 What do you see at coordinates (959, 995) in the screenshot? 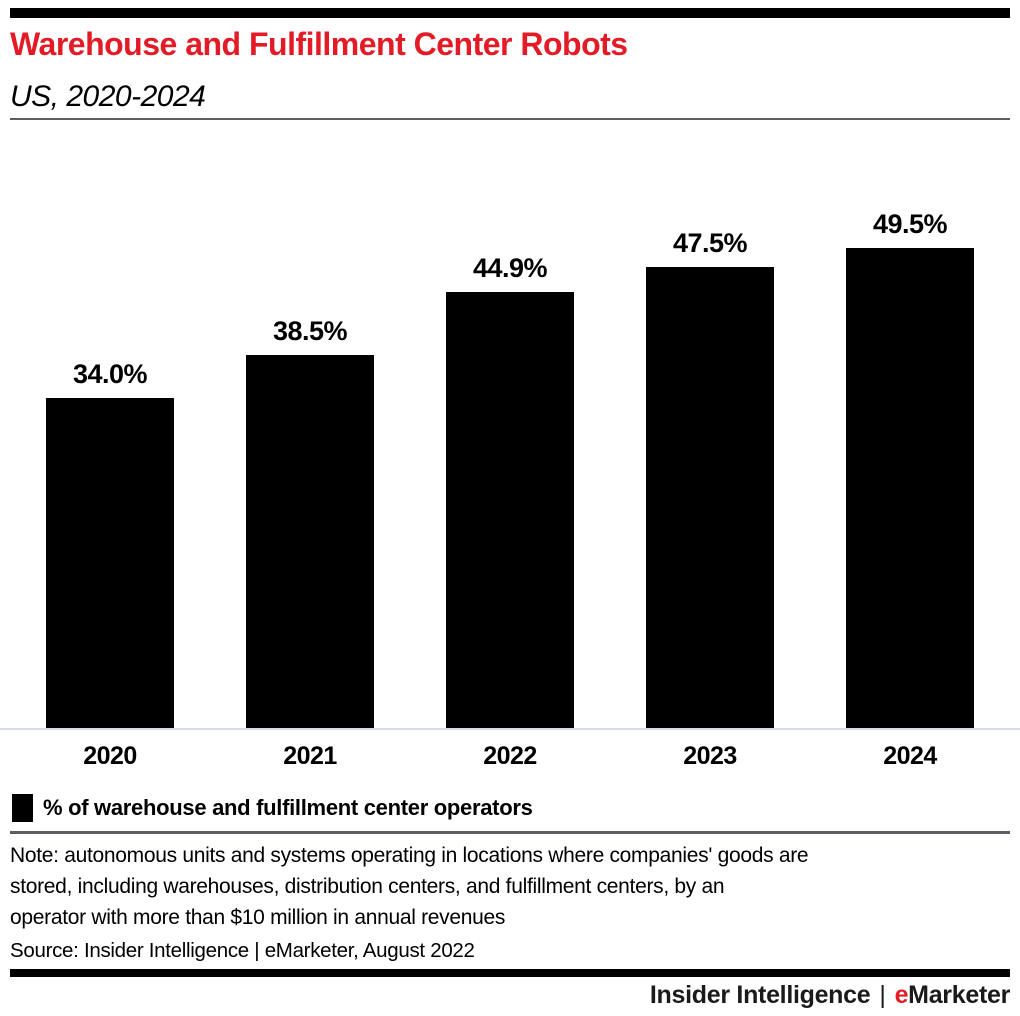
I see `footer-brand-emarketer-rest: Marketer` at bounding box center [959, 995].